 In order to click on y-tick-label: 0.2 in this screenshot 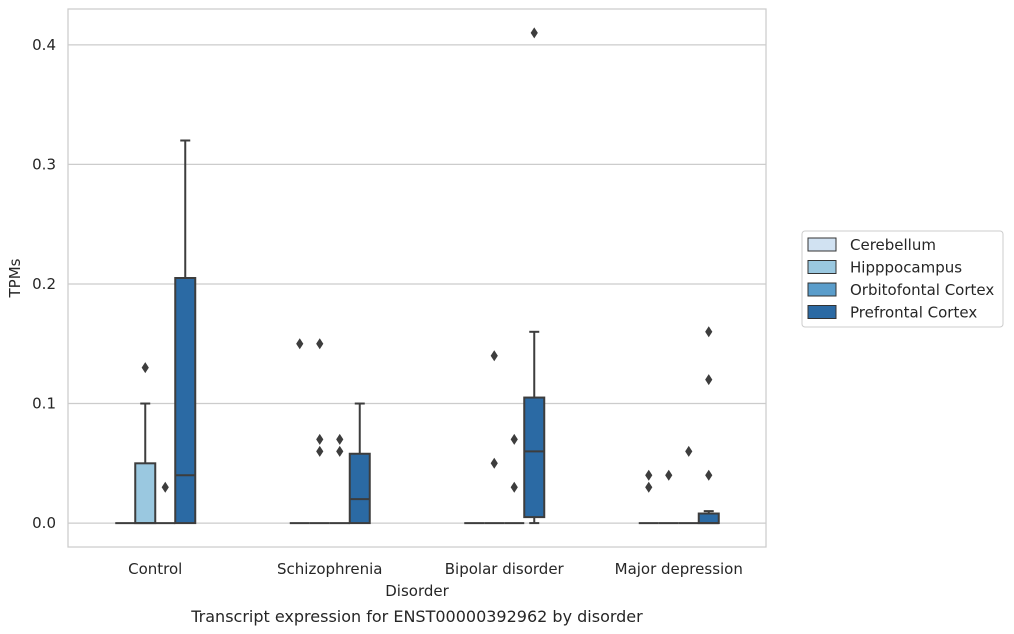, I will do `click(44, 284)`.